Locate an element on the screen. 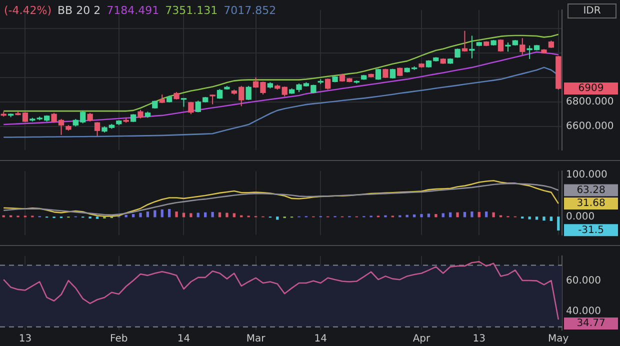 This screenshot has height=346, width=620. y-axis-title: IDR is located at coordinates (592, 11).